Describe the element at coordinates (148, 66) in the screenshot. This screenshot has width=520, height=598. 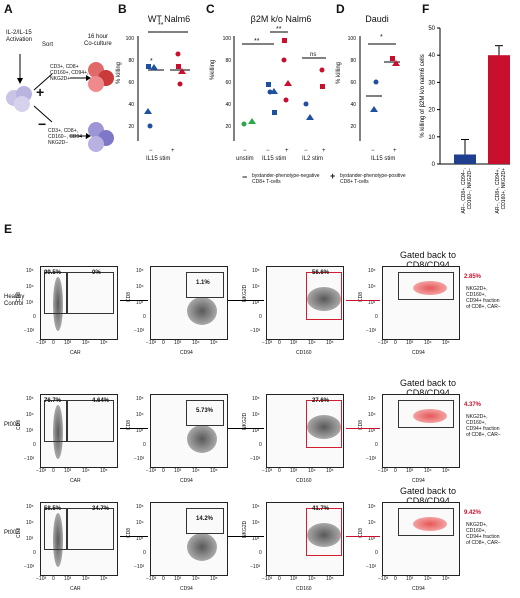
I see `b-neg-point` at that location.